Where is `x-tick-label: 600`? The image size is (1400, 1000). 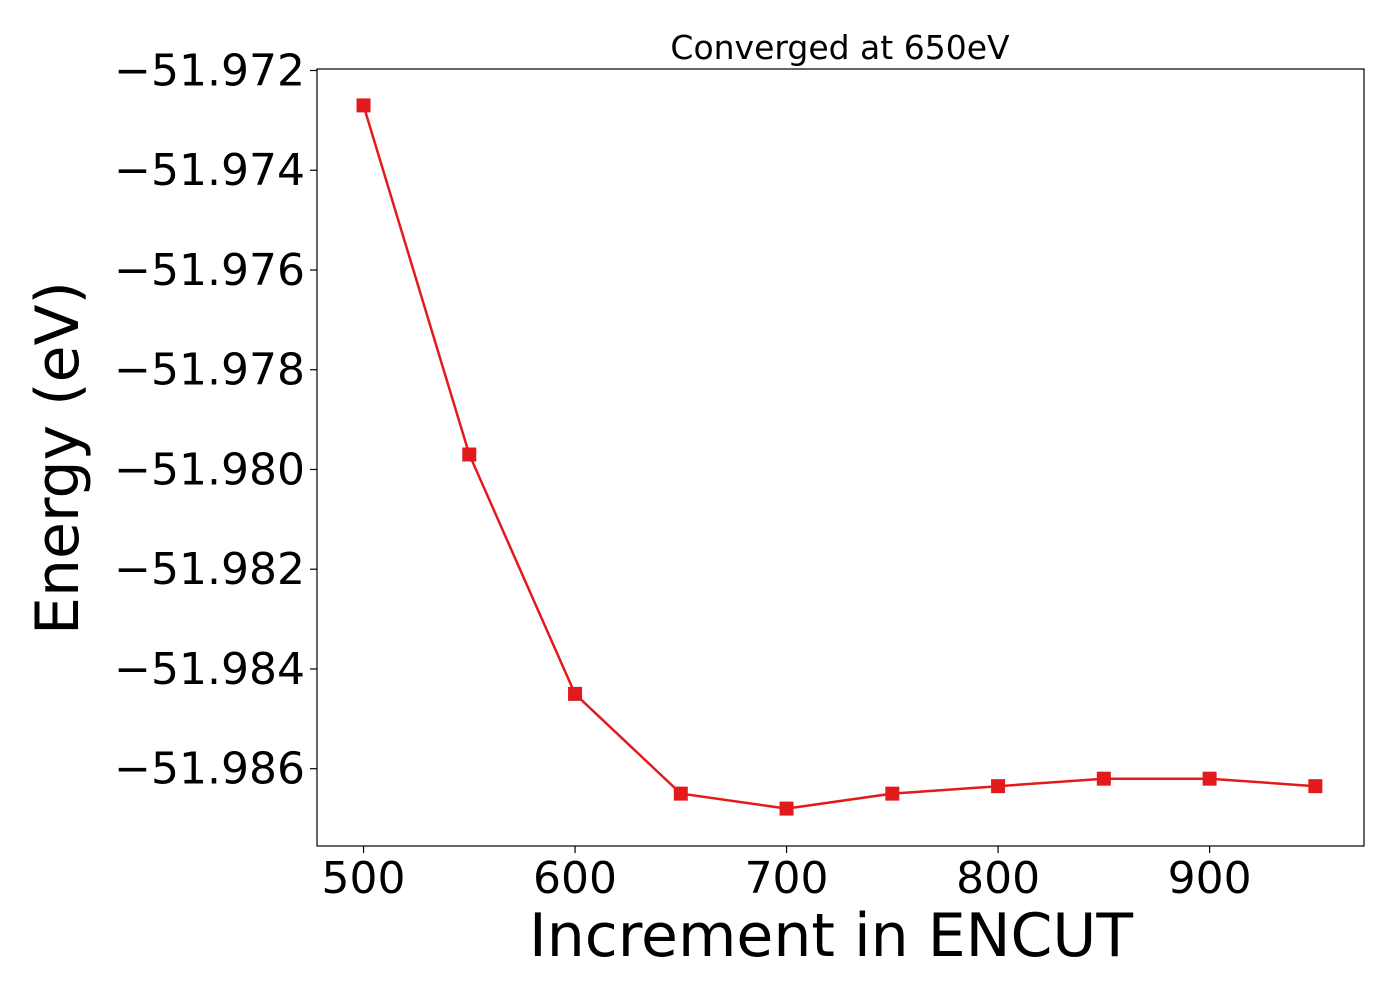 x-tick-label: 600 is located at coordinates (575, 878).